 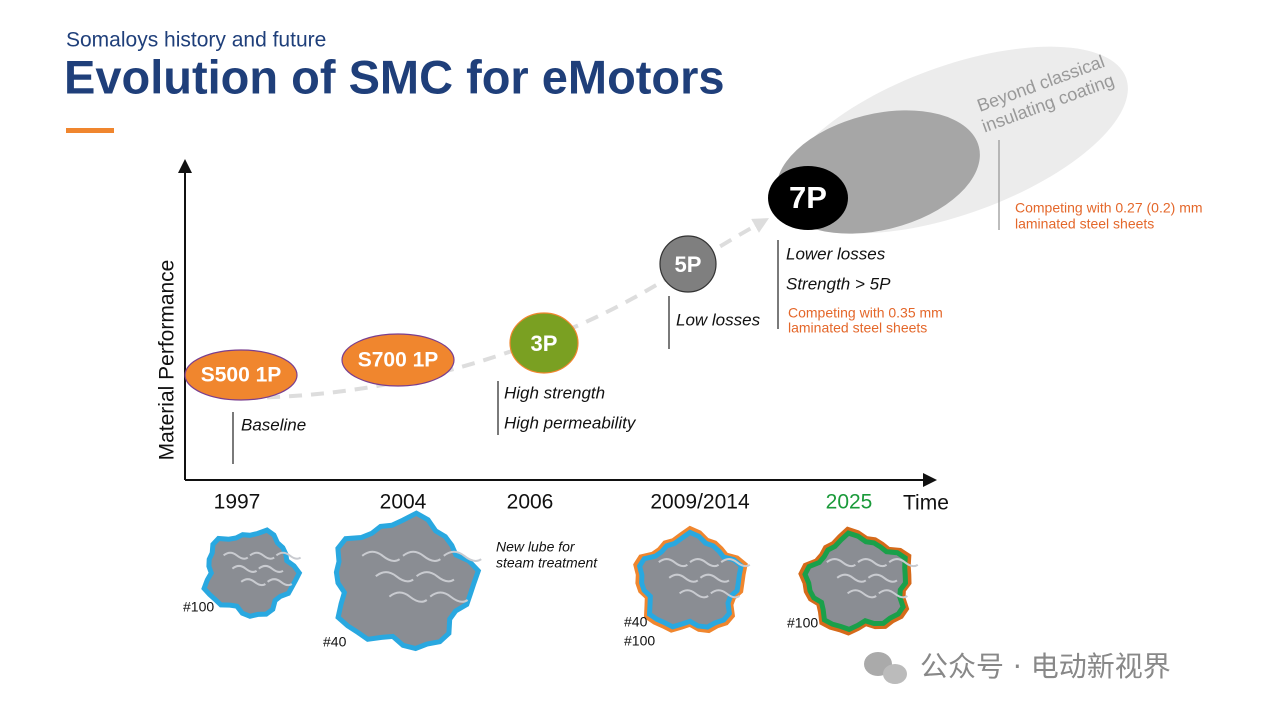 What do you see at coordinates (718, 319) in the screenshot?
I see `note: Low losses` at bounding box center [718, 319].